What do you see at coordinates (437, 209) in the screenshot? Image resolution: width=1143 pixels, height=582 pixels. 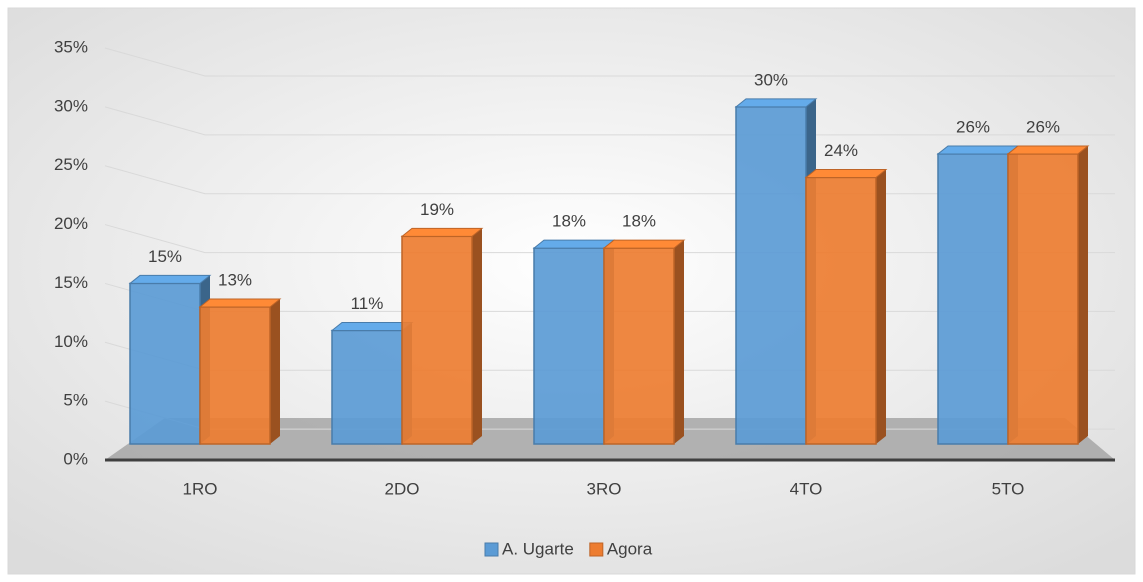 I see `data-label: 19%` at bounding box center [437, 209].